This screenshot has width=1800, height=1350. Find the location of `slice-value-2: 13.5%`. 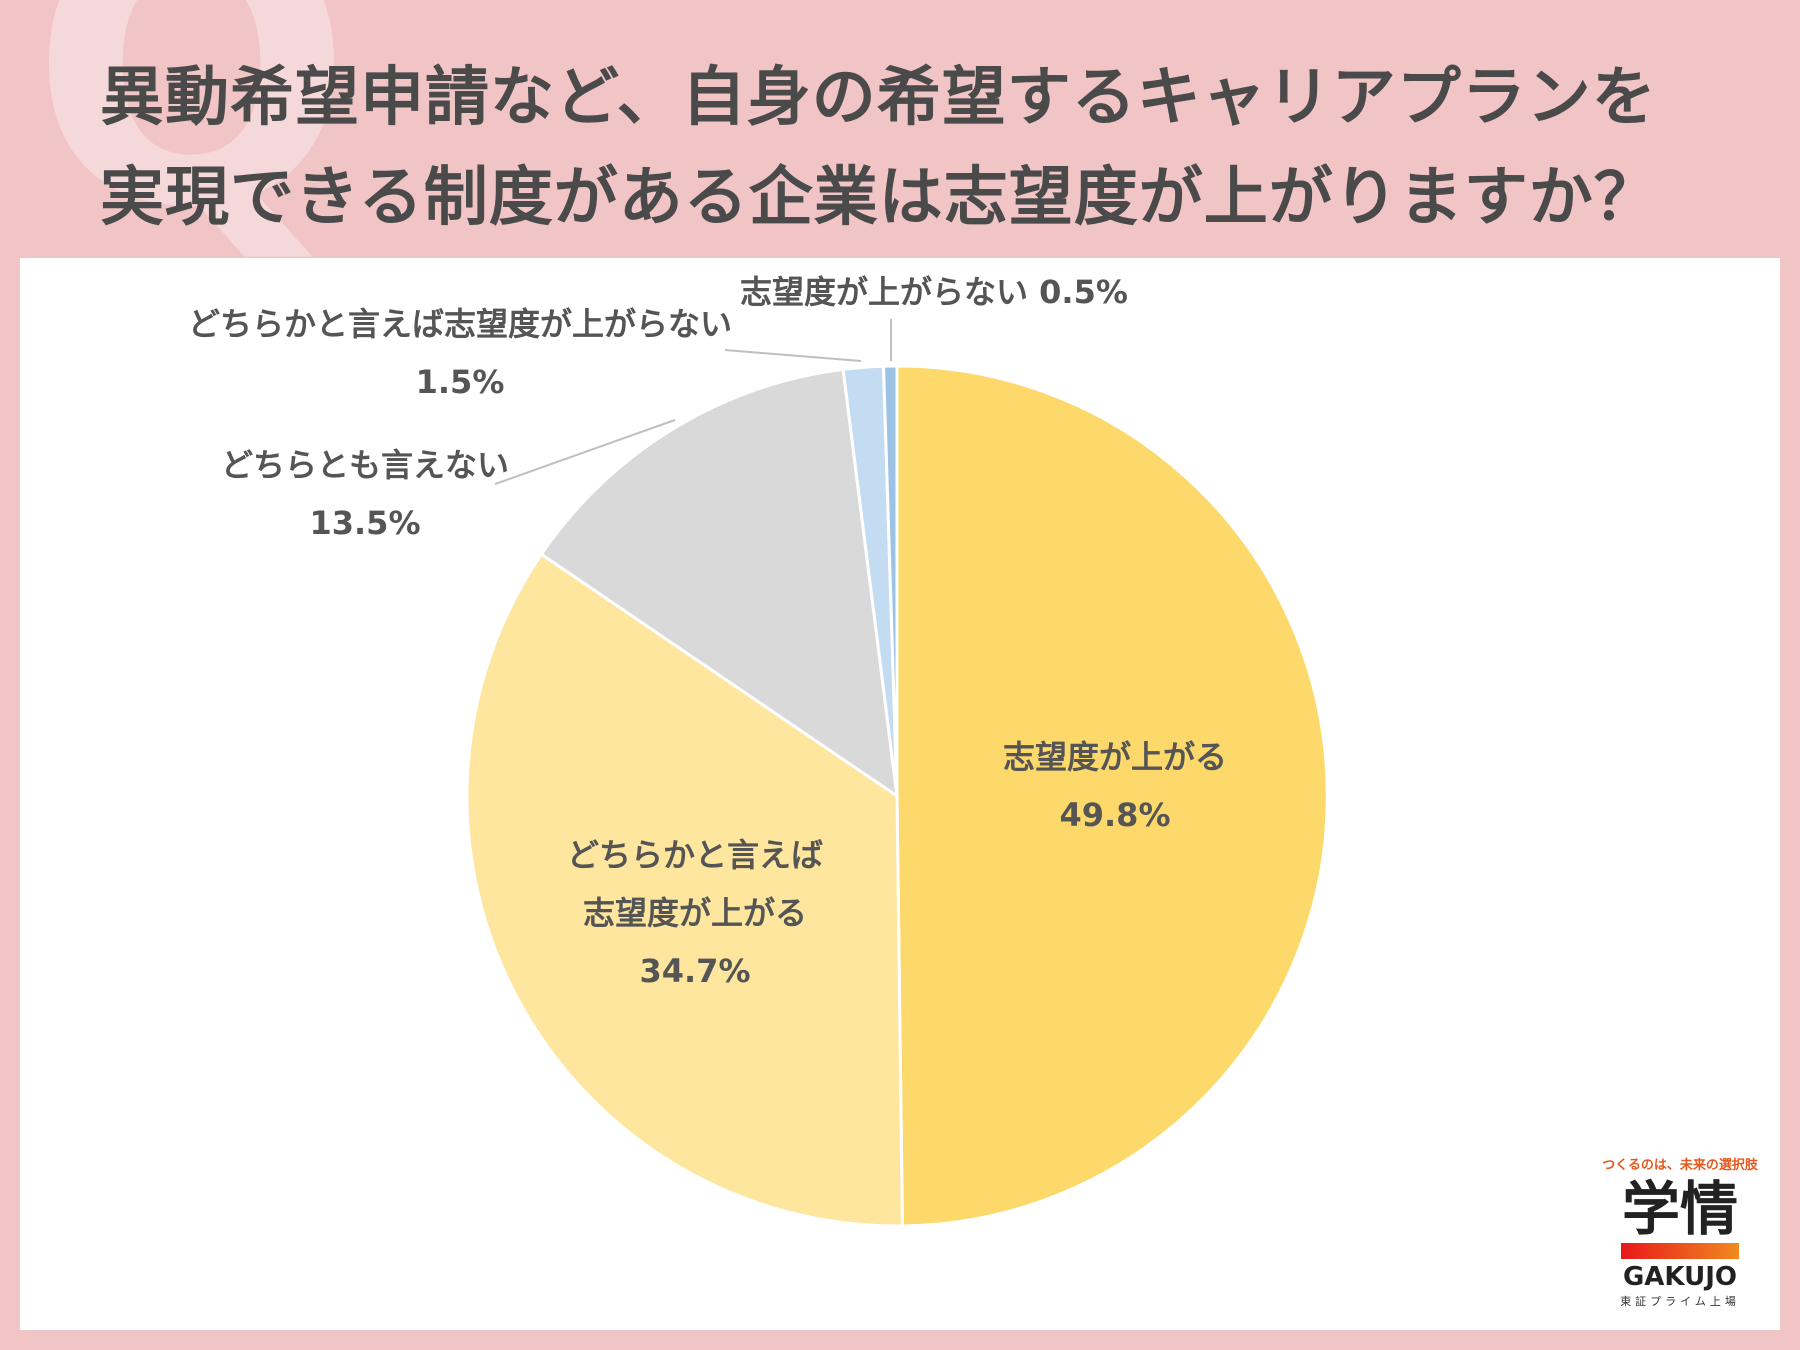

slice-value-2: 13.5% is located at coordinates (364, 523).